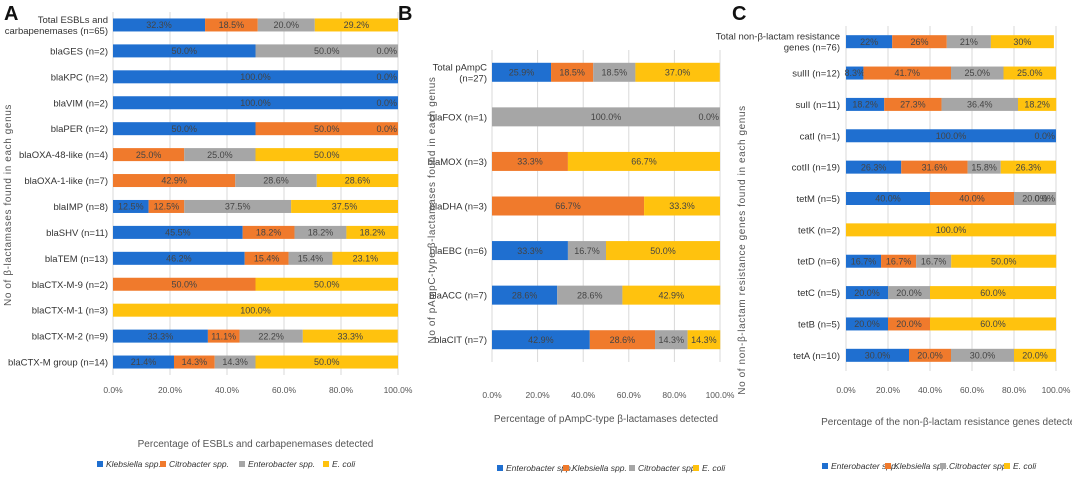 Image resolution: width=1072 pixels, height=481 pixels. I want to click on data-label: 21%, so click(969, 42).